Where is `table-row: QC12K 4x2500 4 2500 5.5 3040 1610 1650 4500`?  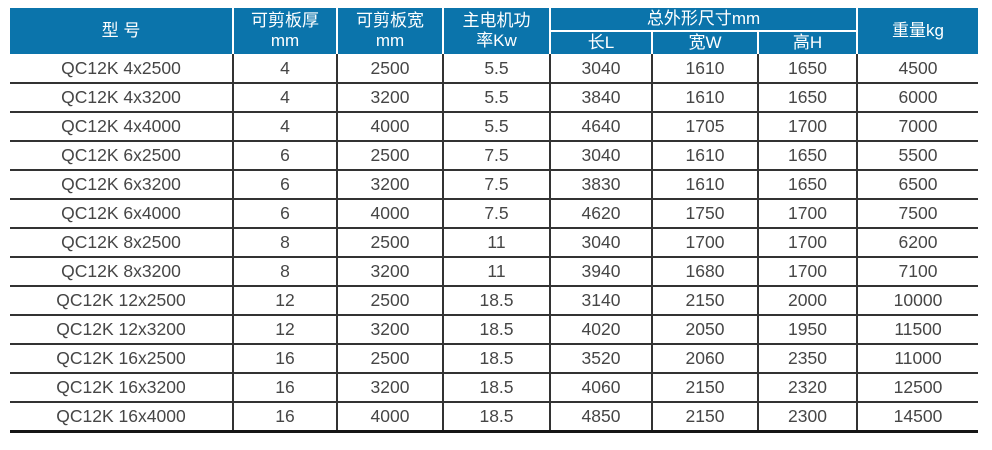 table-row: QC12K 4x2500 4 2500 5.5 3040 1610 1650 4500 is located at coordinates (494, 69).